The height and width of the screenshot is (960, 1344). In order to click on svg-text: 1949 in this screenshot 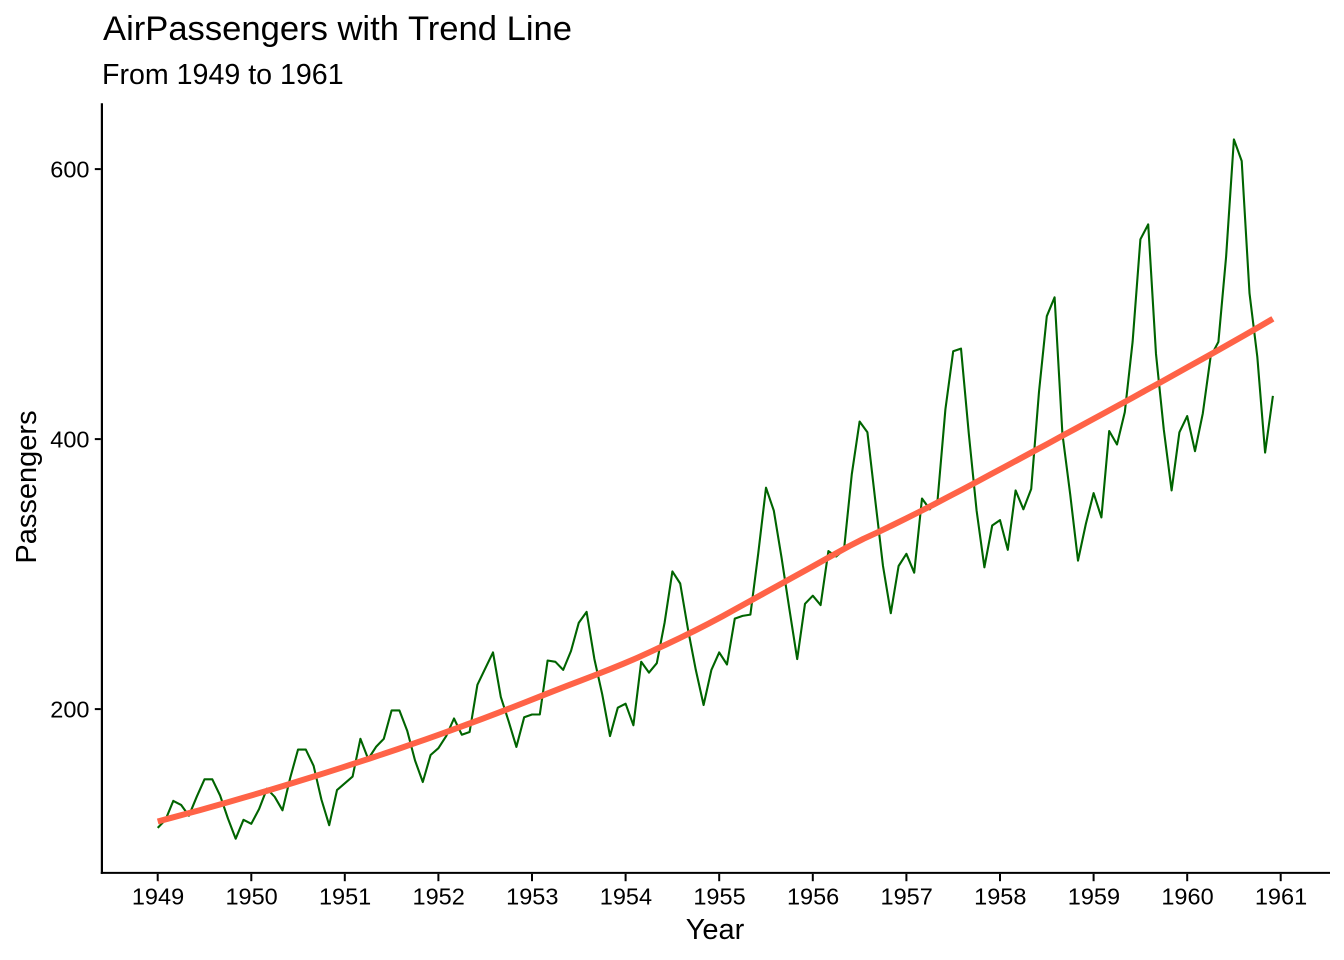, I will do `click(158, 897)`.